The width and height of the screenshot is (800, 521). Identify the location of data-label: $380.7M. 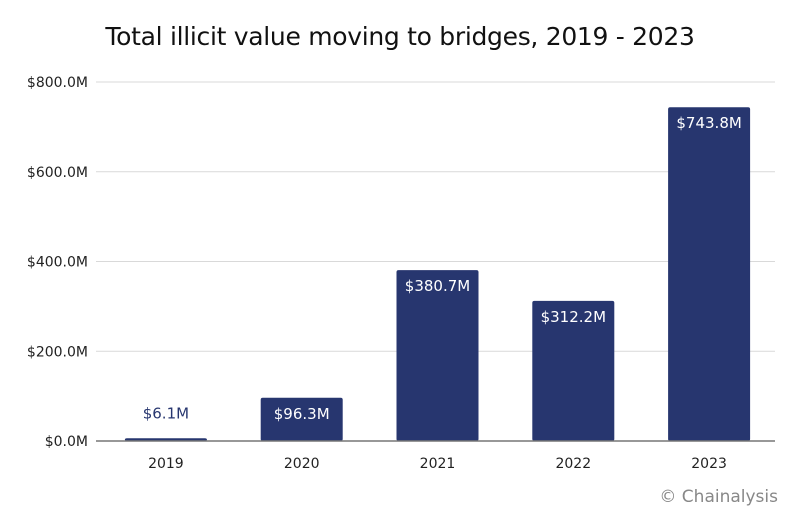
(437, 286).